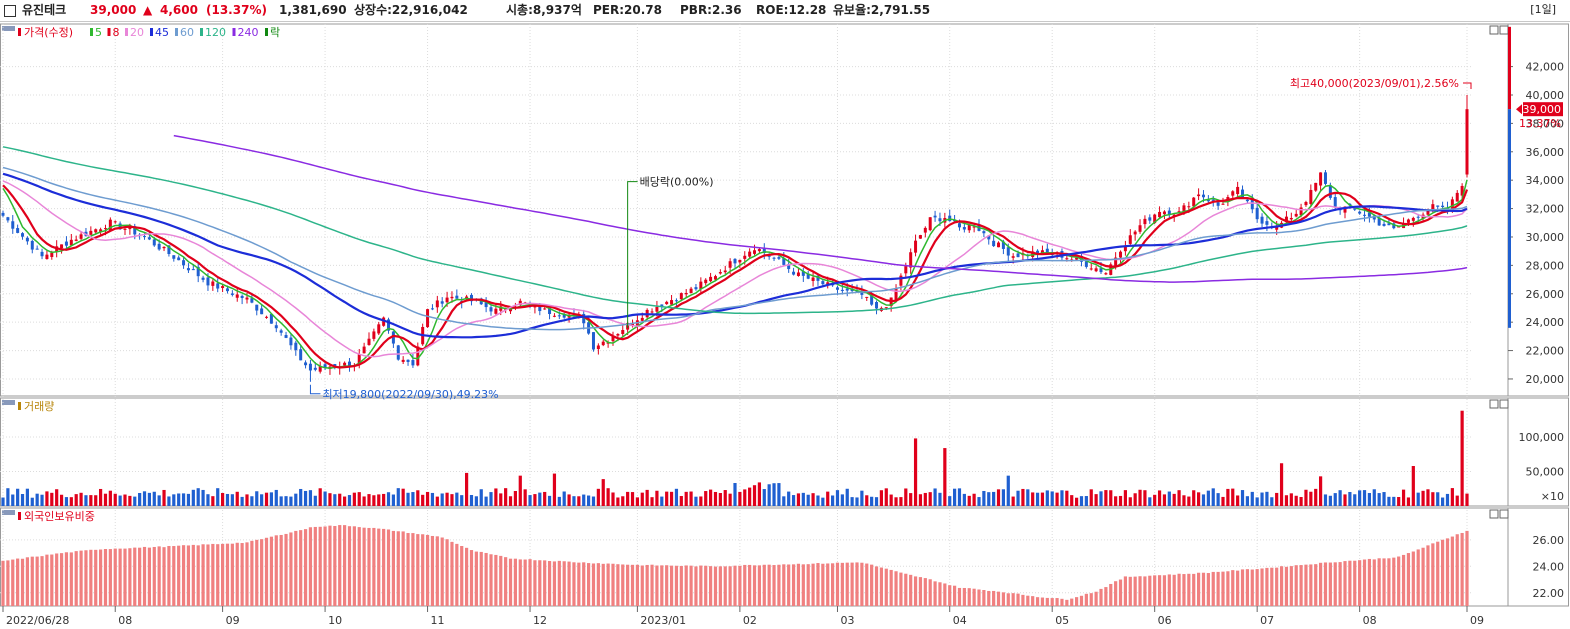  What do you see at coordinates (10, 11) in the screenshot?
I see `select-checkbox` at bounding box center [10, 11].